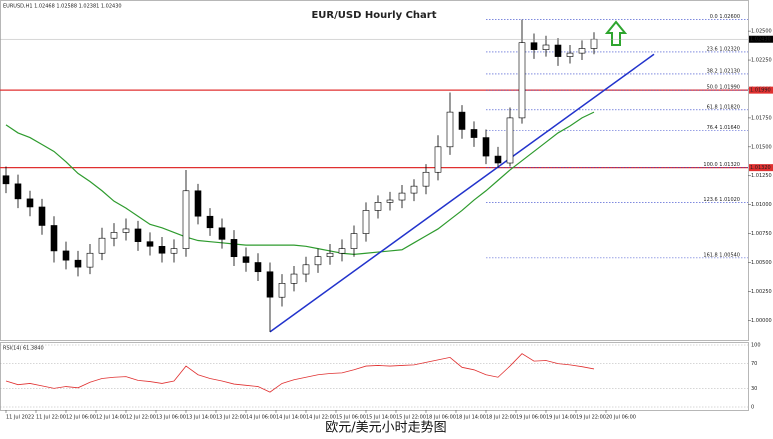 This screenshot has height=439, width=773. Describe the element at coordinates (141, 418) in the screenshot. I see `x-tick-label: 12 Jul 22:00` at that location.